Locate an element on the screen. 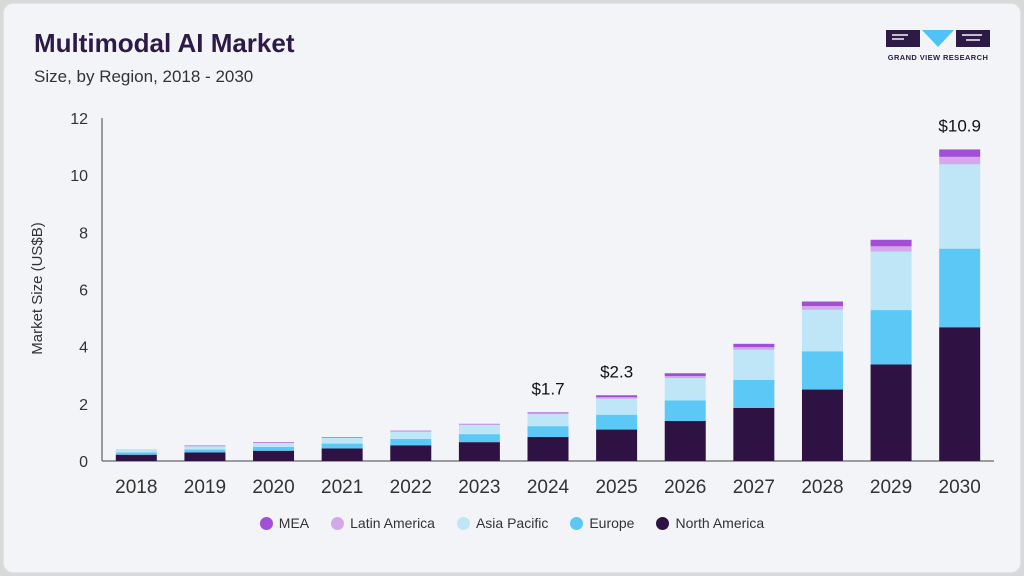  y-tick-label: 2 is located at coordinates (83, 405).